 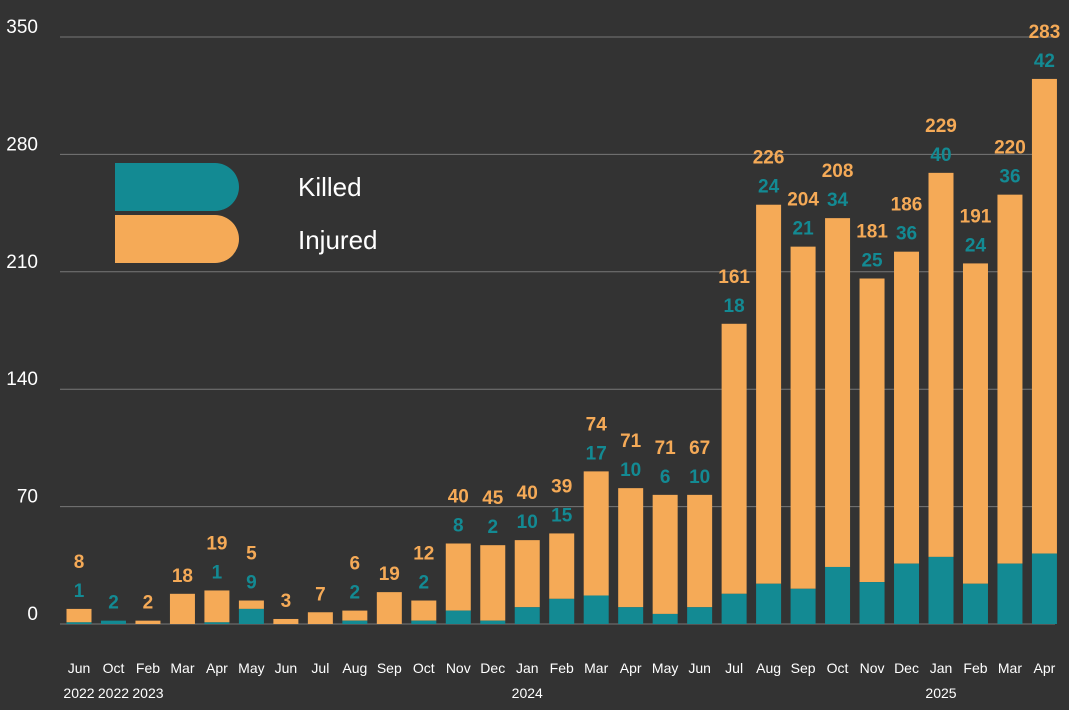 I want to click on injured-value-label: 39, so click(x=561, y=486).